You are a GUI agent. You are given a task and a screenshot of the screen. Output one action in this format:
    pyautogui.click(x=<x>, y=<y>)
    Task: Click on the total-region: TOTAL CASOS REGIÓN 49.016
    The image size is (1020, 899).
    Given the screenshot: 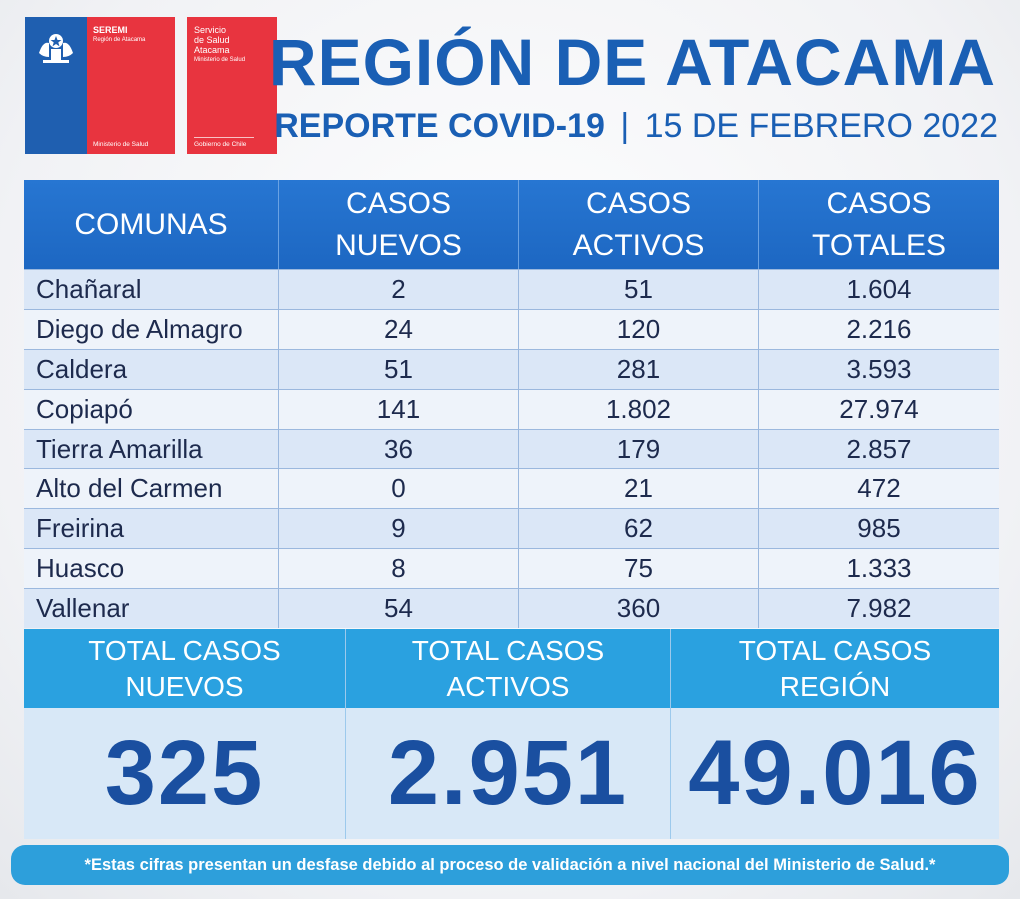 What is the action you would take?
    pyautogui.click(x=835, y=734)
    